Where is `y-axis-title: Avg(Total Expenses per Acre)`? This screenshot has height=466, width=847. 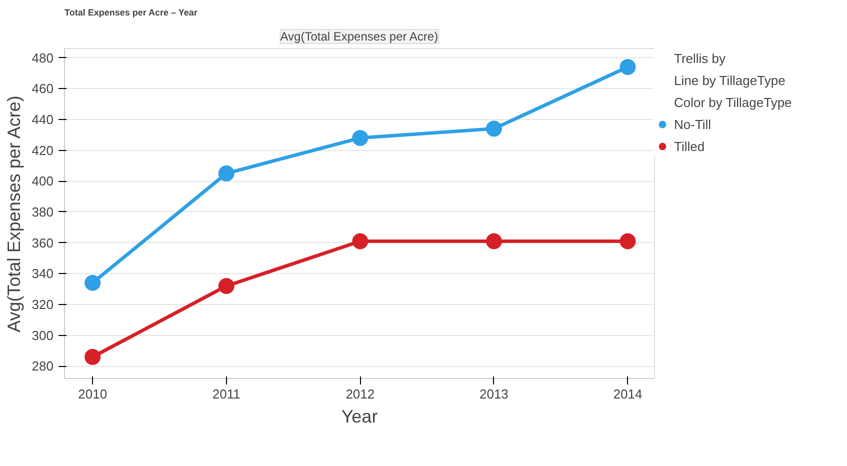 y-axis-title: Avg(Total Expenses per Acre) is located at coordinates (14, 214).